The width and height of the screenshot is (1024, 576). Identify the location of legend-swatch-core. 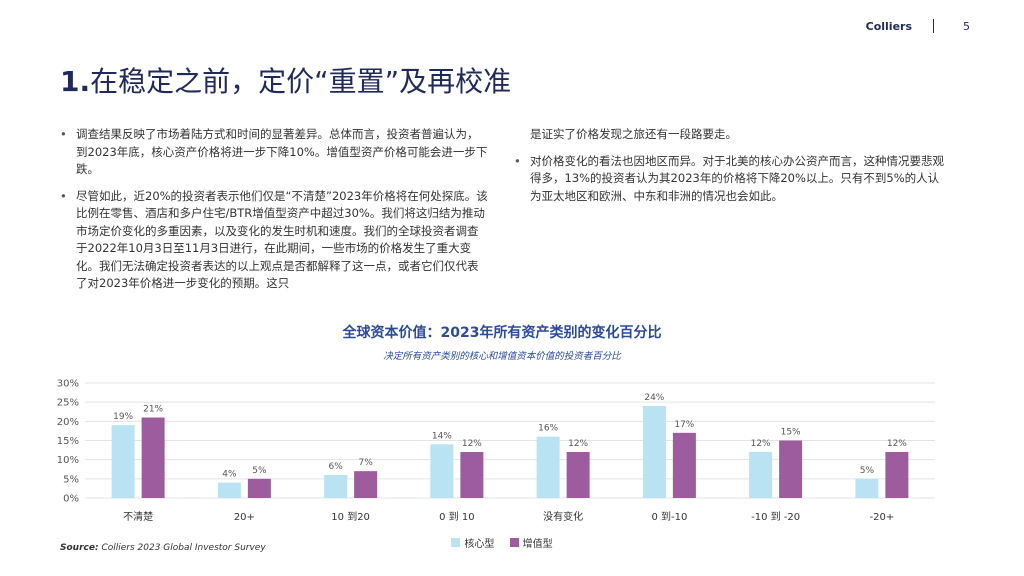
(456, 542).